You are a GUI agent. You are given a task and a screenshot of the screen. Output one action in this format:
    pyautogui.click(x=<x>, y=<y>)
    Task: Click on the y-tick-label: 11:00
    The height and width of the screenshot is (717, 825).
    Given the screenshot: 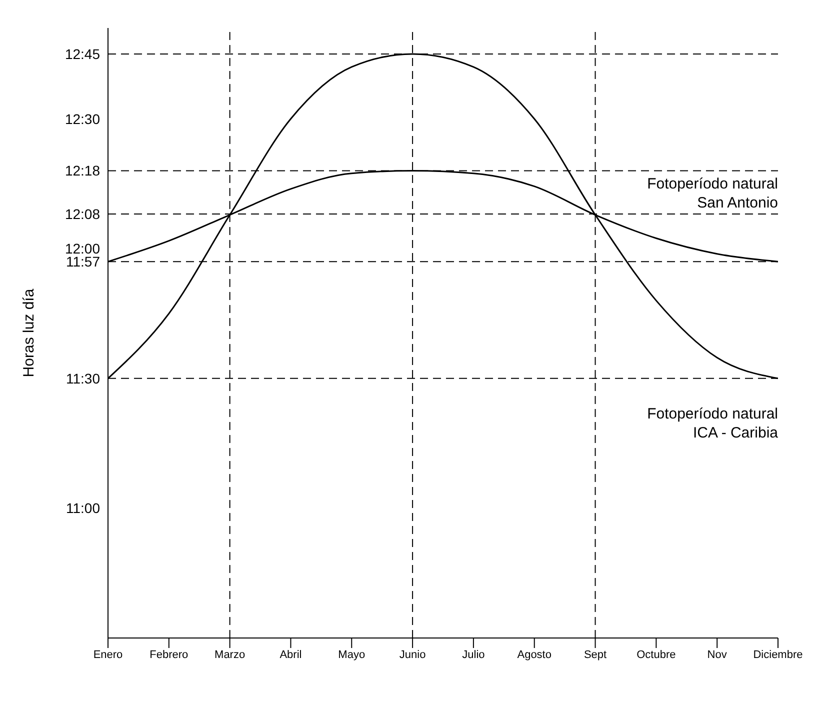 What is the action you would take?
    pyautogui.click(x=83, y=508)
    